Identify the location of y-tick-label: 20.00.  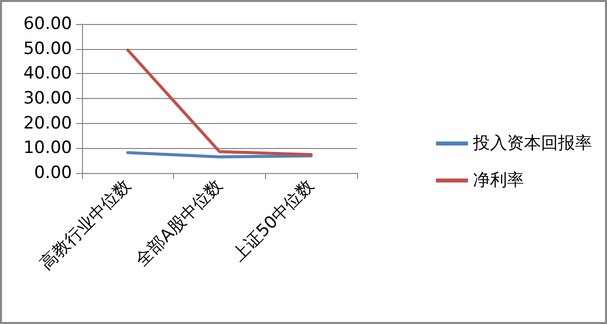
(47, 123).